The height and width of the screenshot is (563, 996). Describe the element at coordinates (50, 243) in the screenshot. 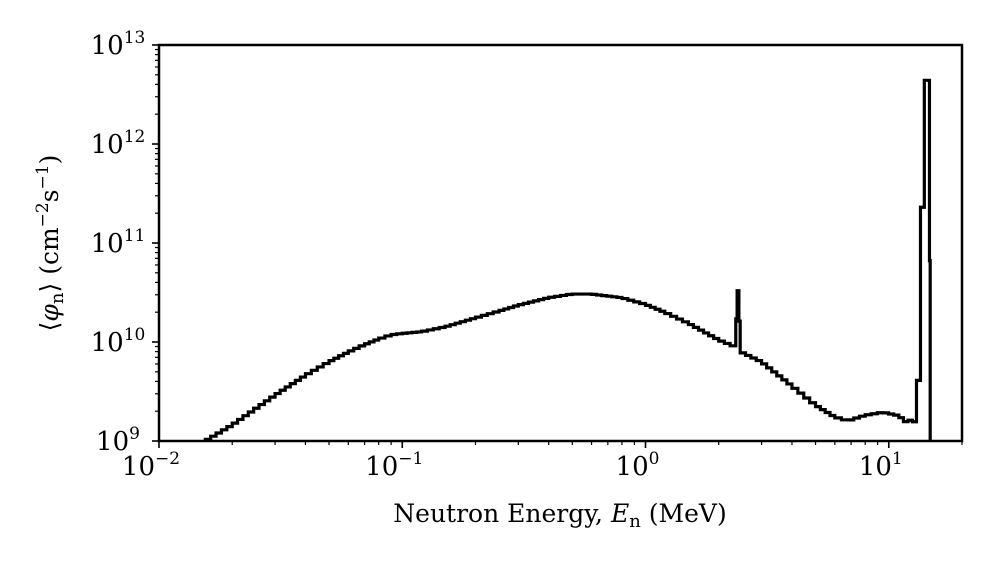

I see `y-axis-label: ⟨φn⟩ (cm−2s−1)` at that location.